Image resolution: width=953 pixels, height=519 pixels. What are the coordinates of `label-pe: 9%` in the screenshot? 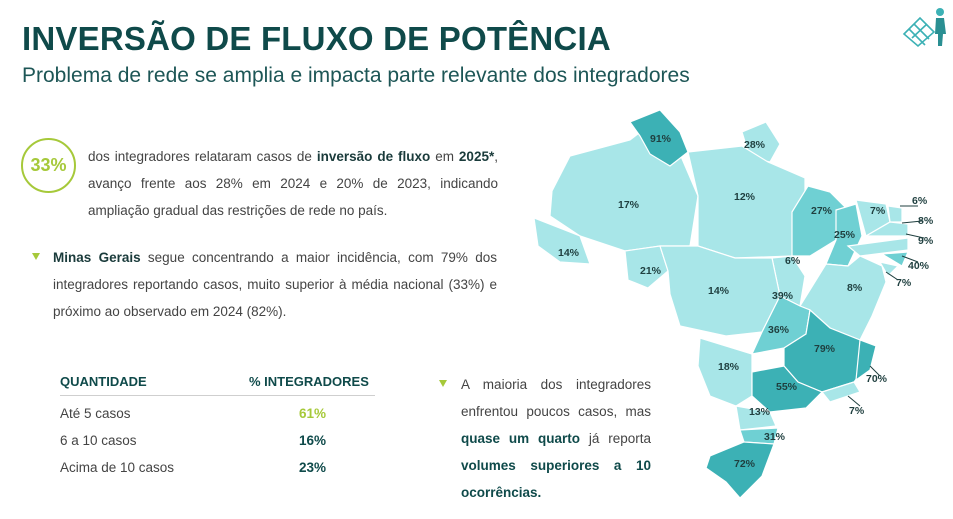 It's located at (926, 241).